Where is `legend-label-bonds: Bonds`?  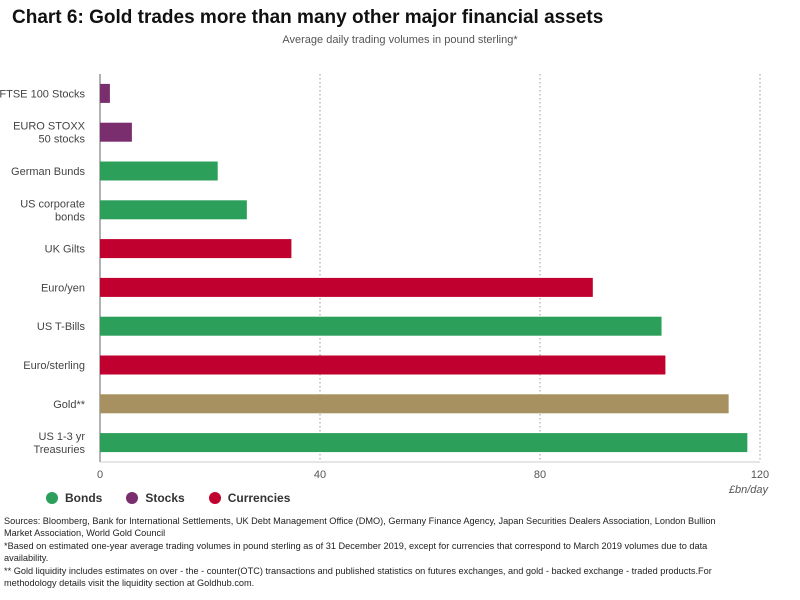 legend-label-bonds: Bonds is located at coordinates (84, 498).